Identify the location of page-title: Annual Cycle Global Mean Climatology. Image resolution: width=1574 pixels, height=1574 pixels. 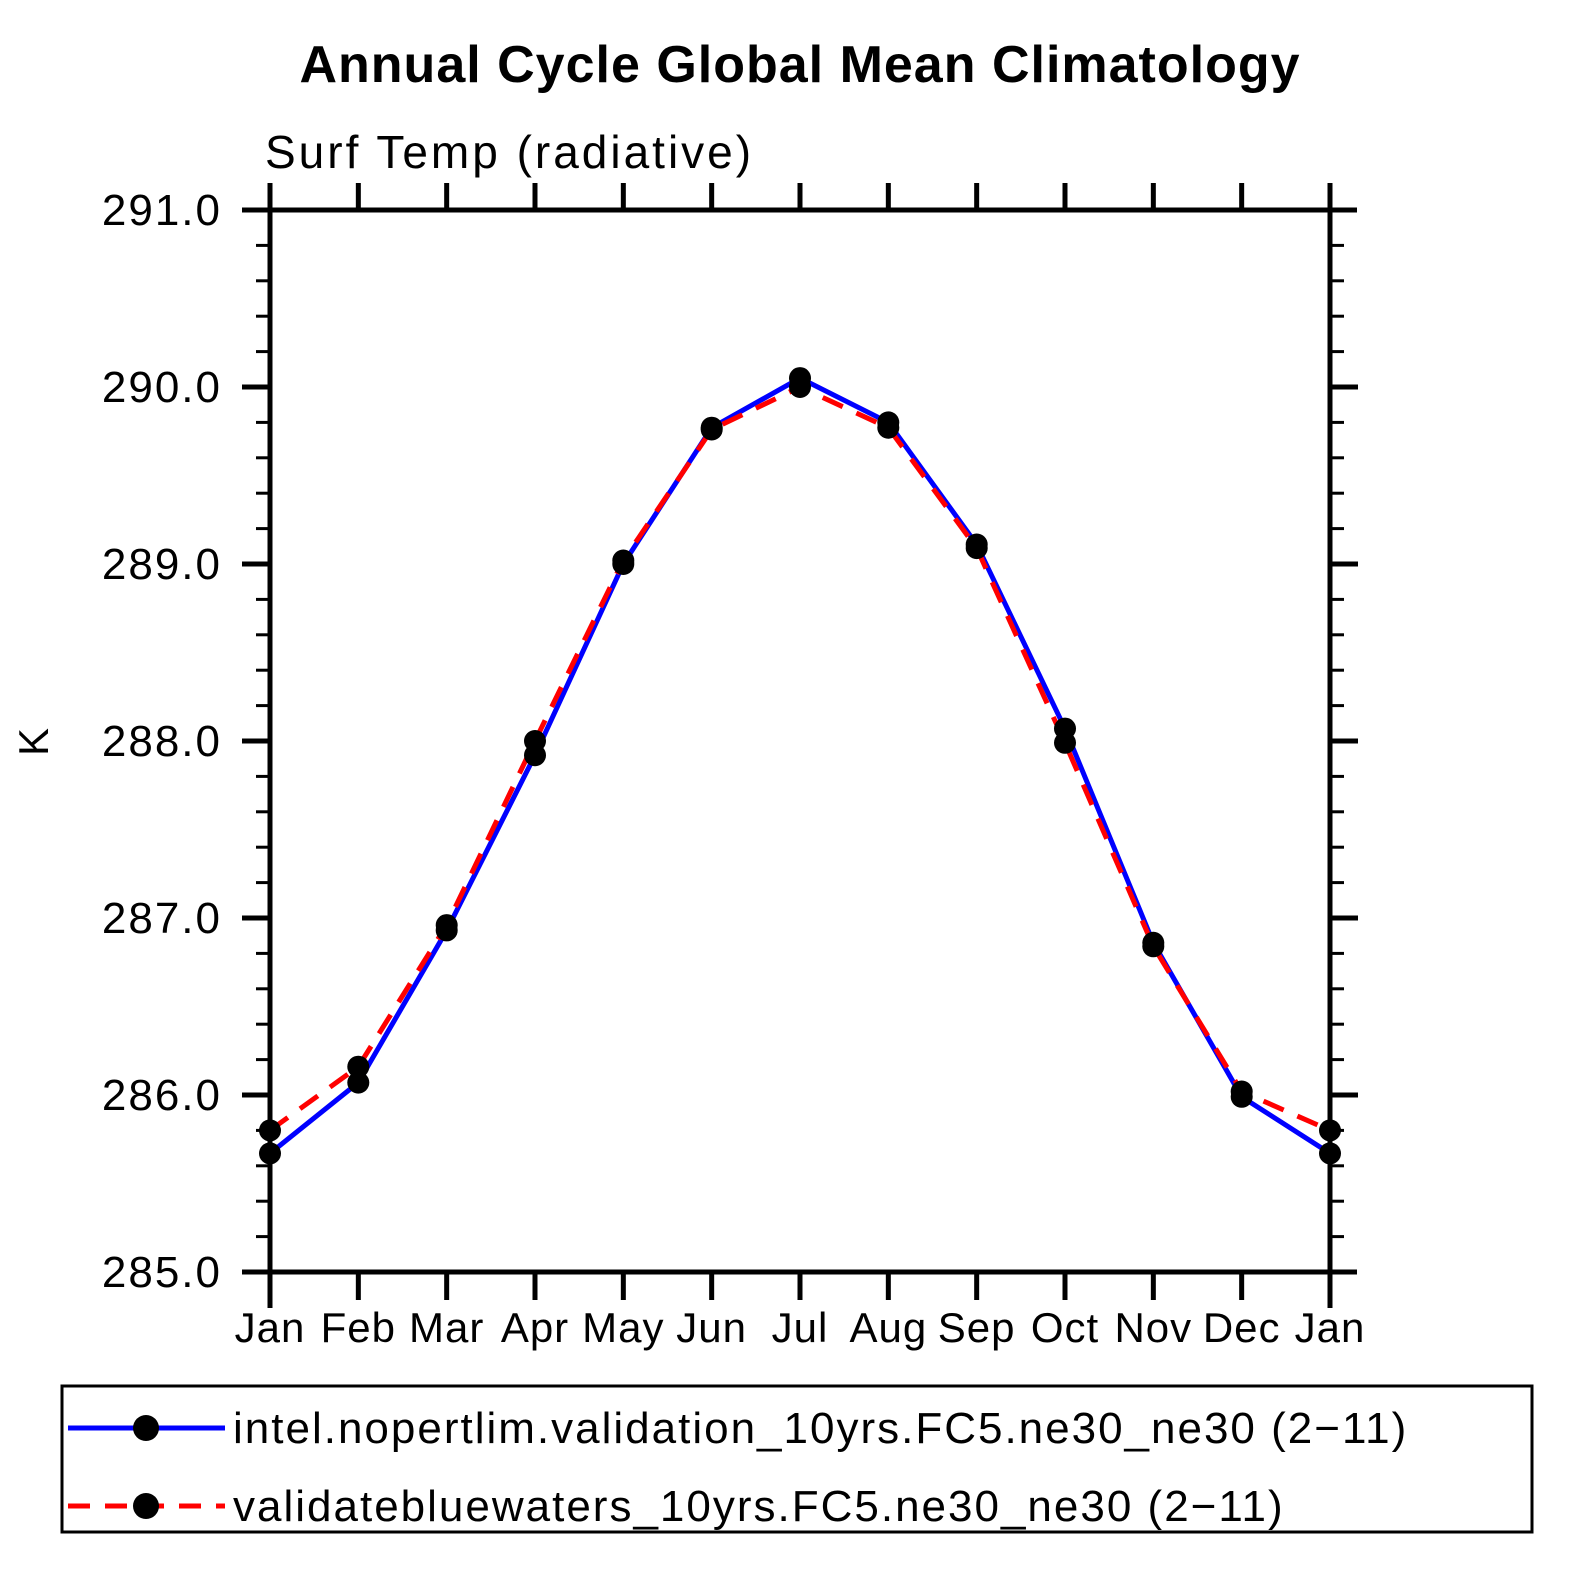
(799, 65).